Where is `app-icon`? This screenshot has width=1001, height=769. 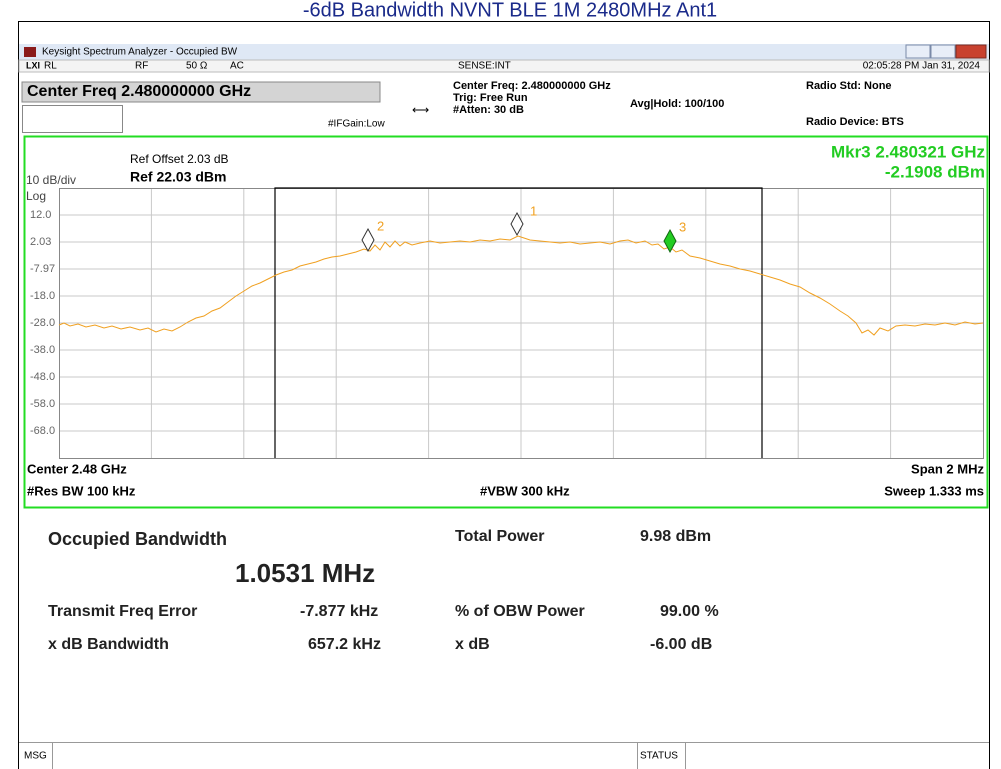 app-icon is located at coordinates (30, 52).